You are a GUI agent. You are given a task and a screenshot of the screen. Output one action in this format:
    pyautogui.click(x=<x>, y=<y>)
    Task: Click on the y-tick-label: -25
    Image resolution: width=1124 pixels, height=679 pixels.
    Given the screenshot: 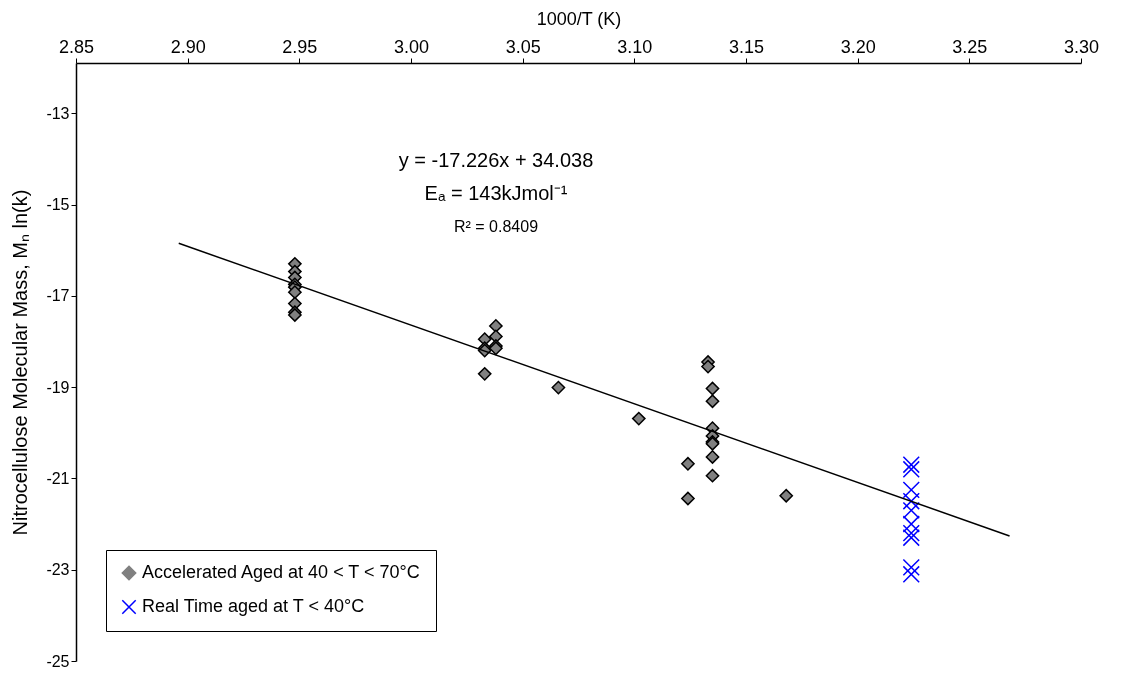 What is the action you would take?
    pyautogui.click(x=58, y=661)
    